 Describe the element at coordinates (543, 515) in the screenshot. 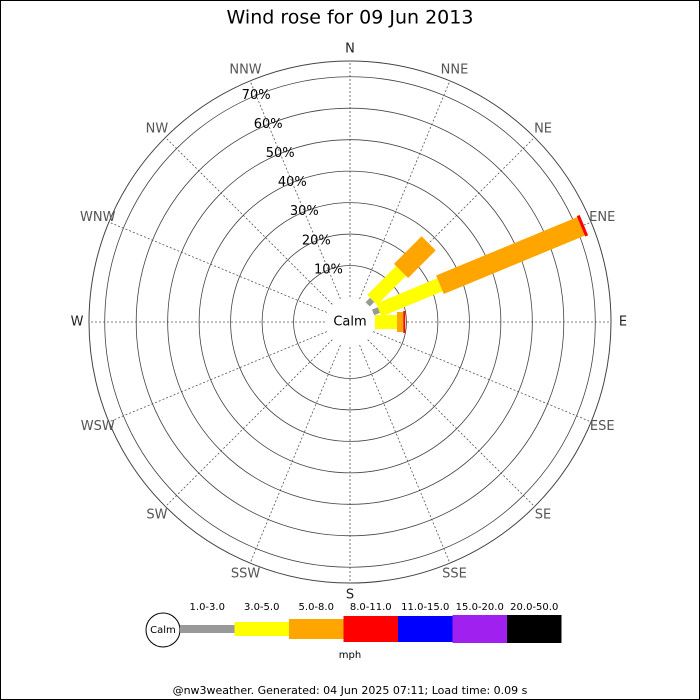

I see `direction-label: SE` at that location.